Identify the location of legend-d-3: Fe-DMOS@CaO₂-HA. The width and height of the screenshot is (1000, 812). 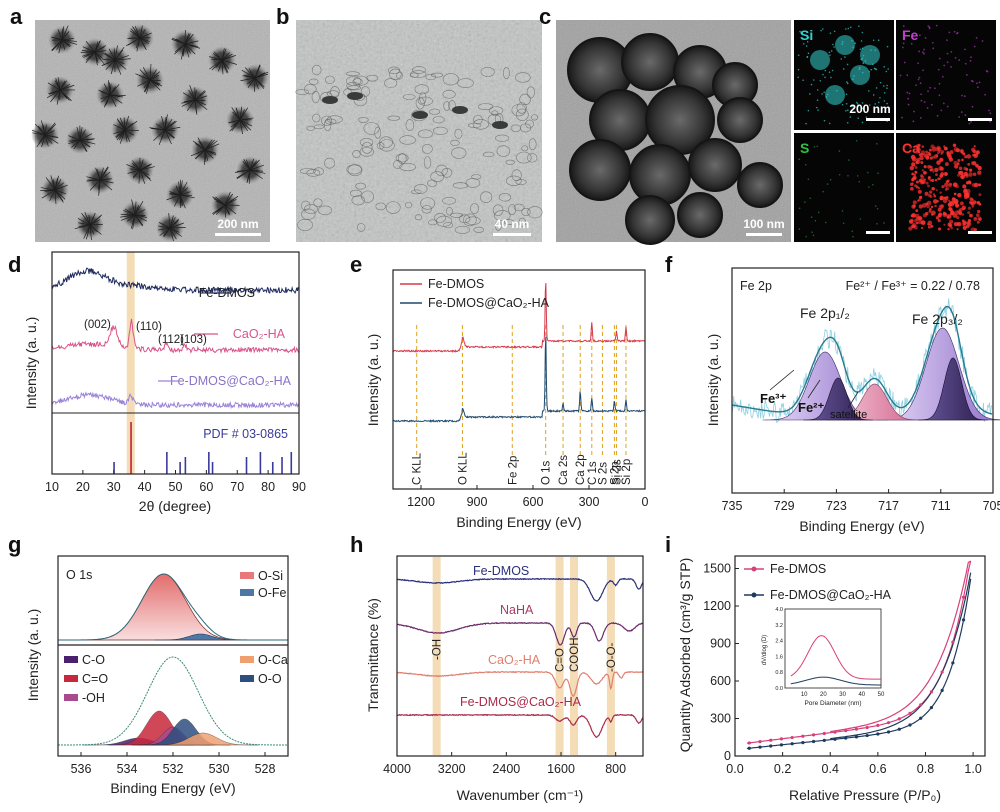
(231, 381).